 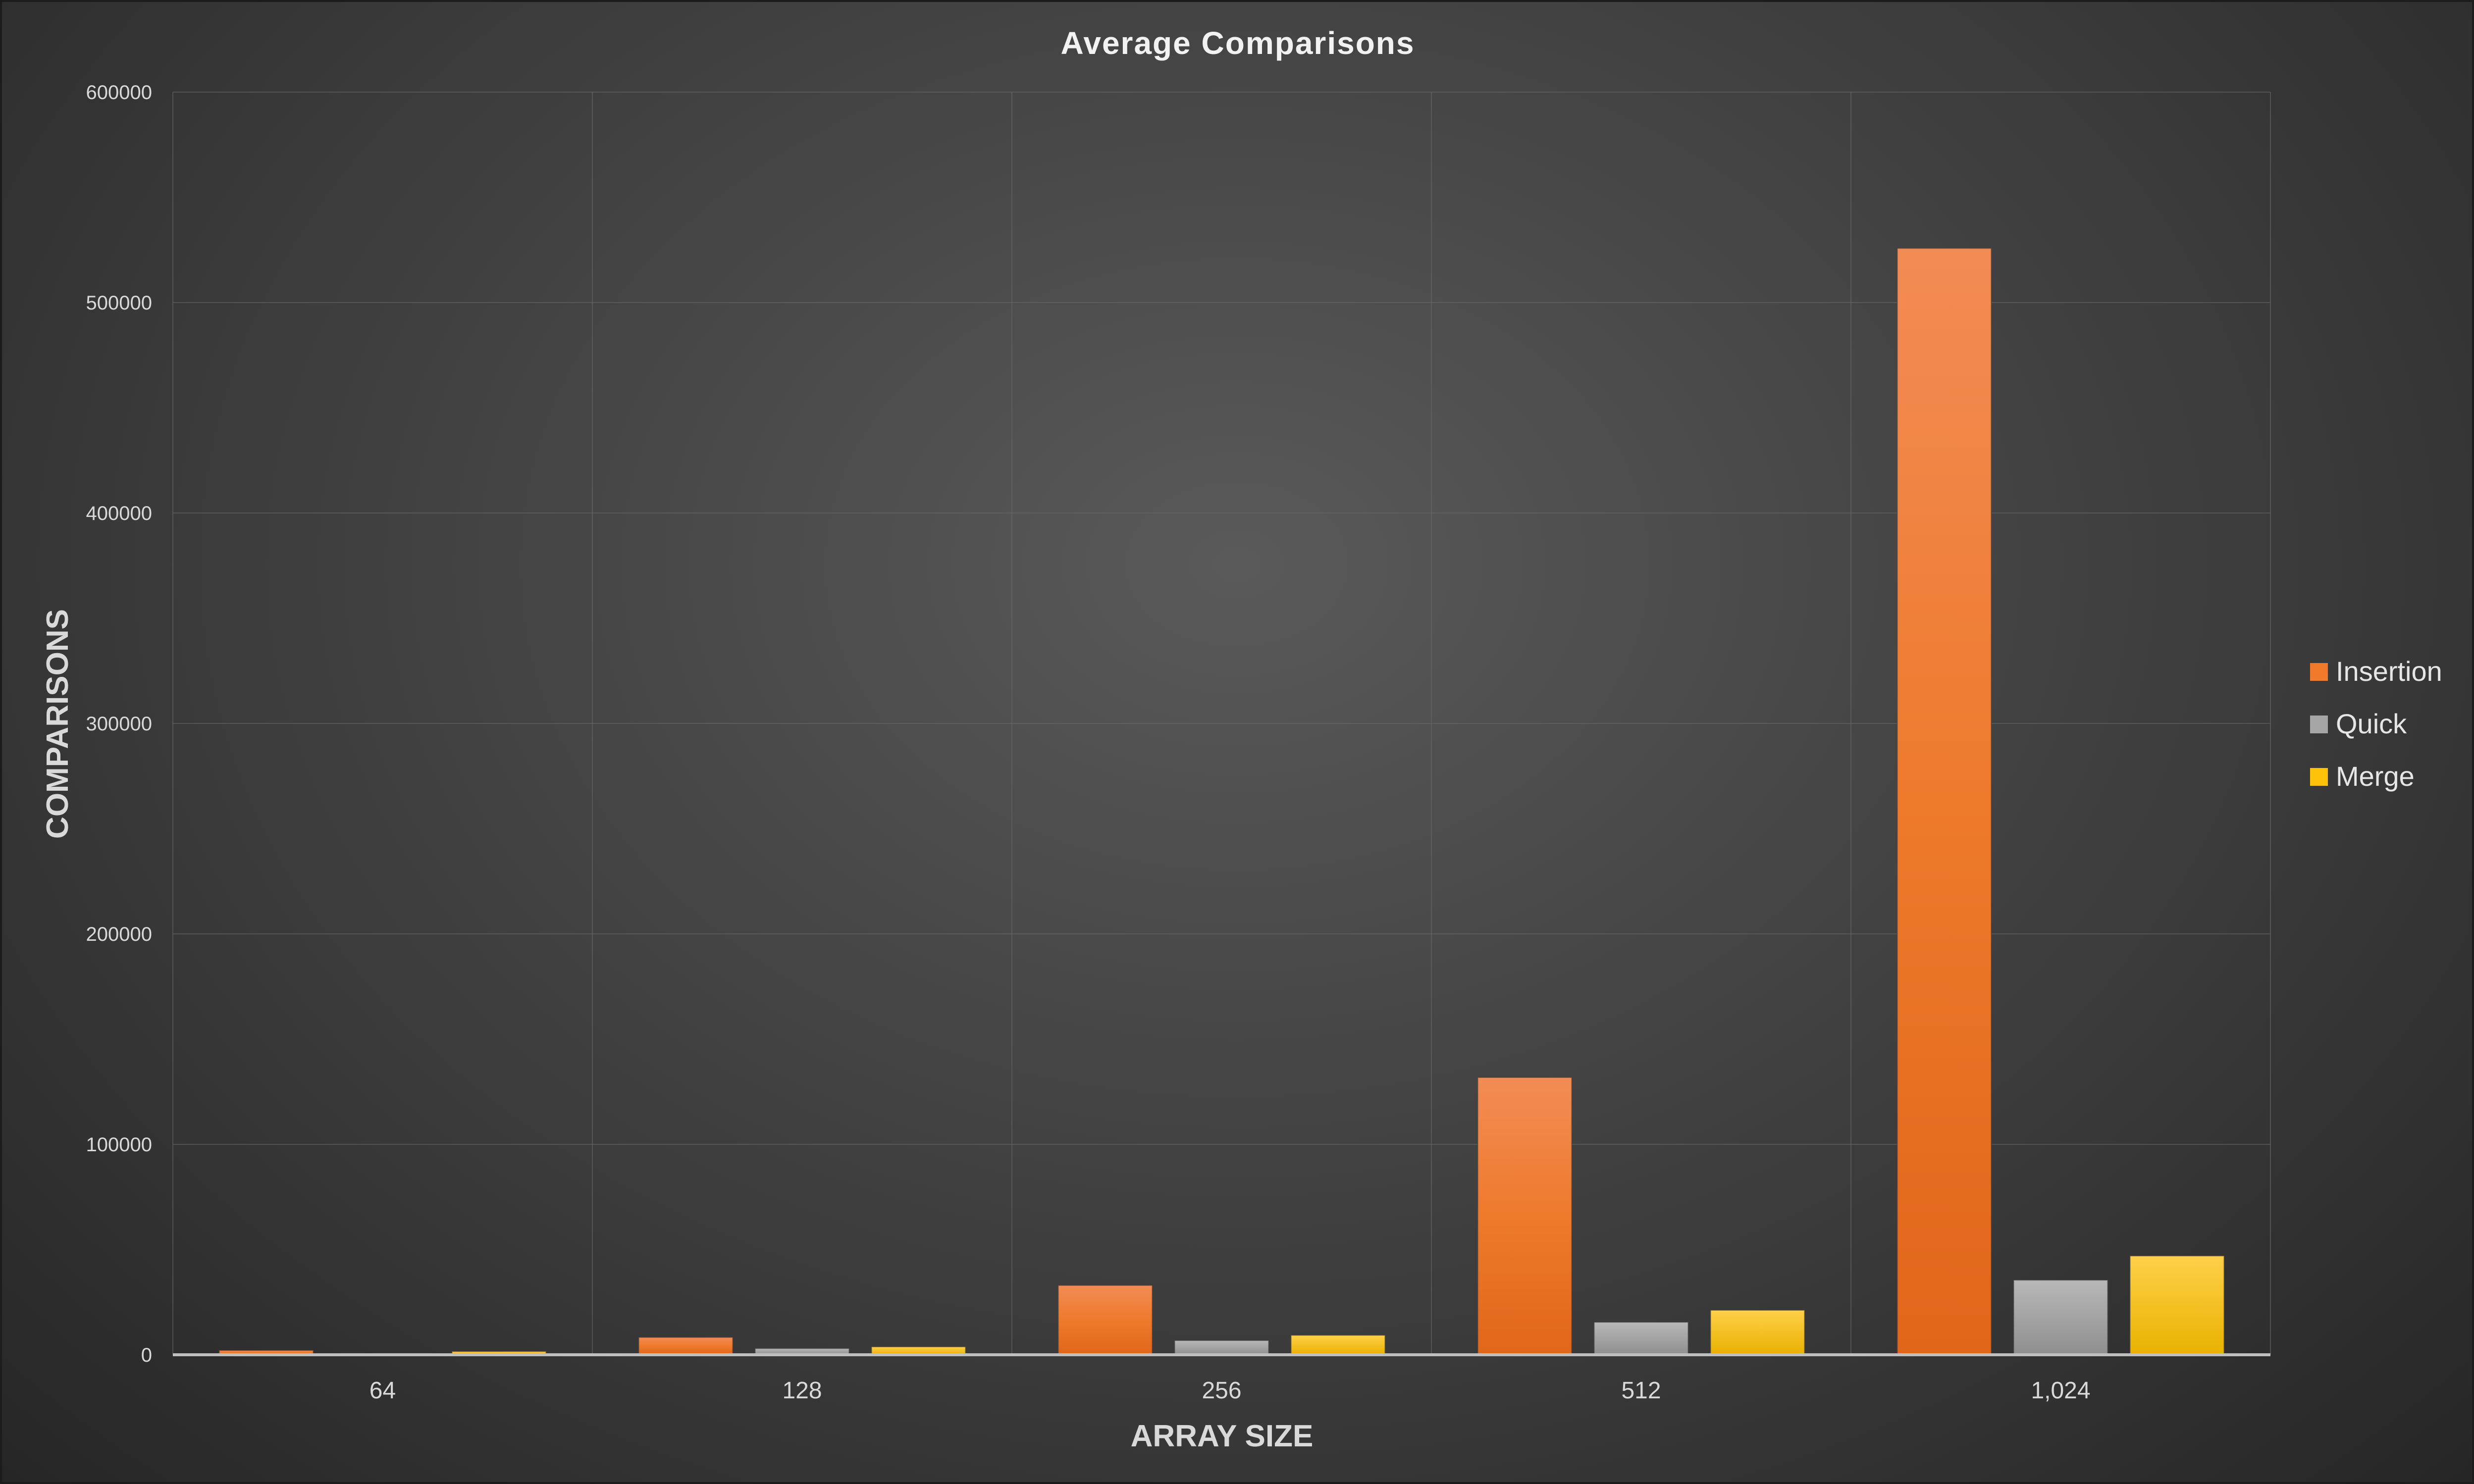 What do you see at coordinates (119, 303) in the screenshot?
I see `y-tick-label: 500000` at bounding box center [119, 303].